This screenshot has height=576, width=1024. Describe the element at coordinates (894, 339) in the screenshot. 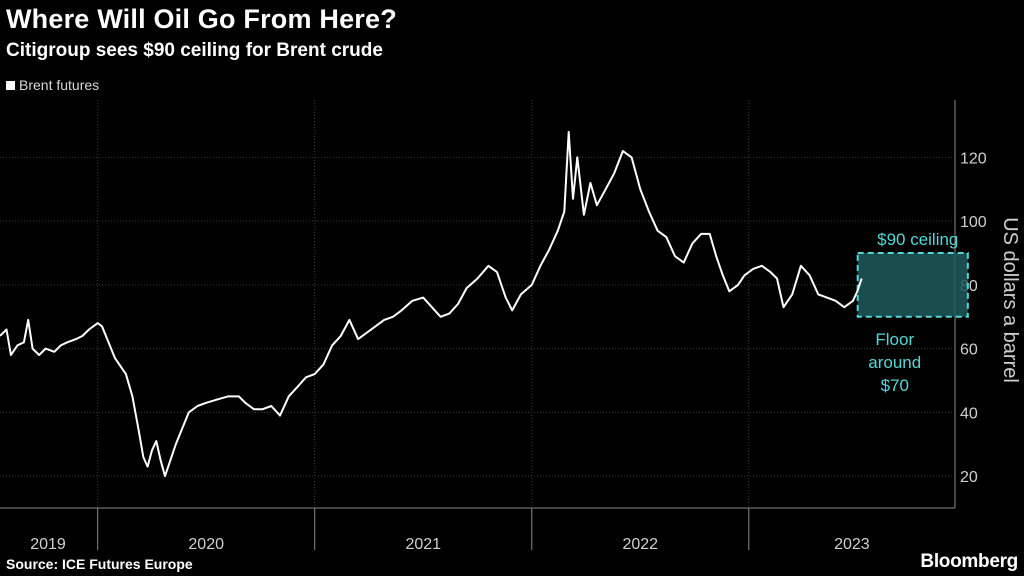

I see `annotation-floor-line1: Floor` at that location.